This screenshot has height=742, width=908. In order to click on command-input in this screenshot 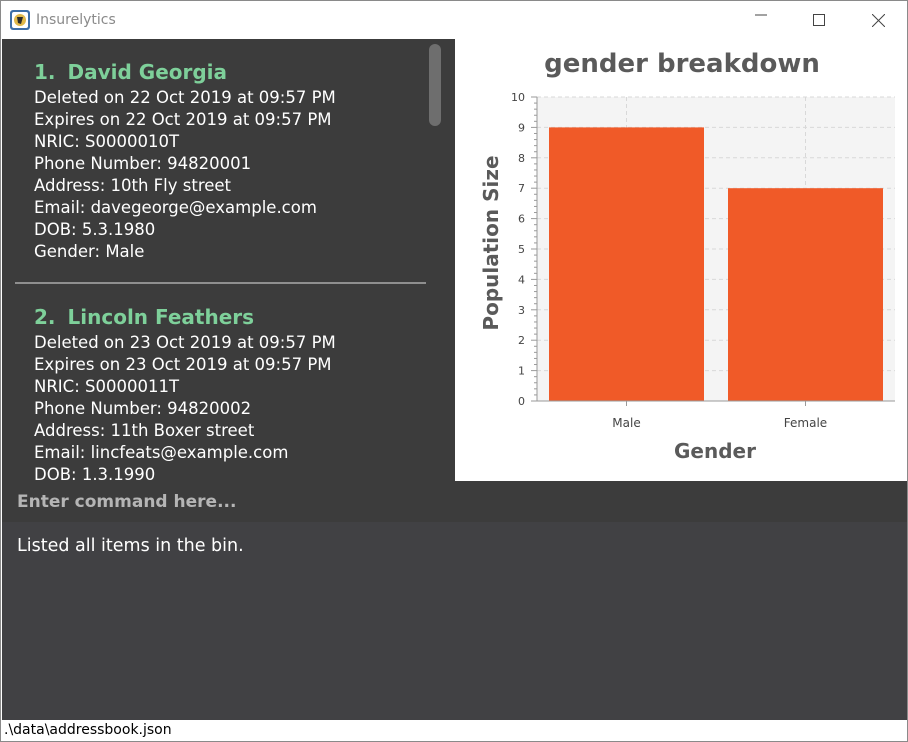, I will do `click(454, 501)`.